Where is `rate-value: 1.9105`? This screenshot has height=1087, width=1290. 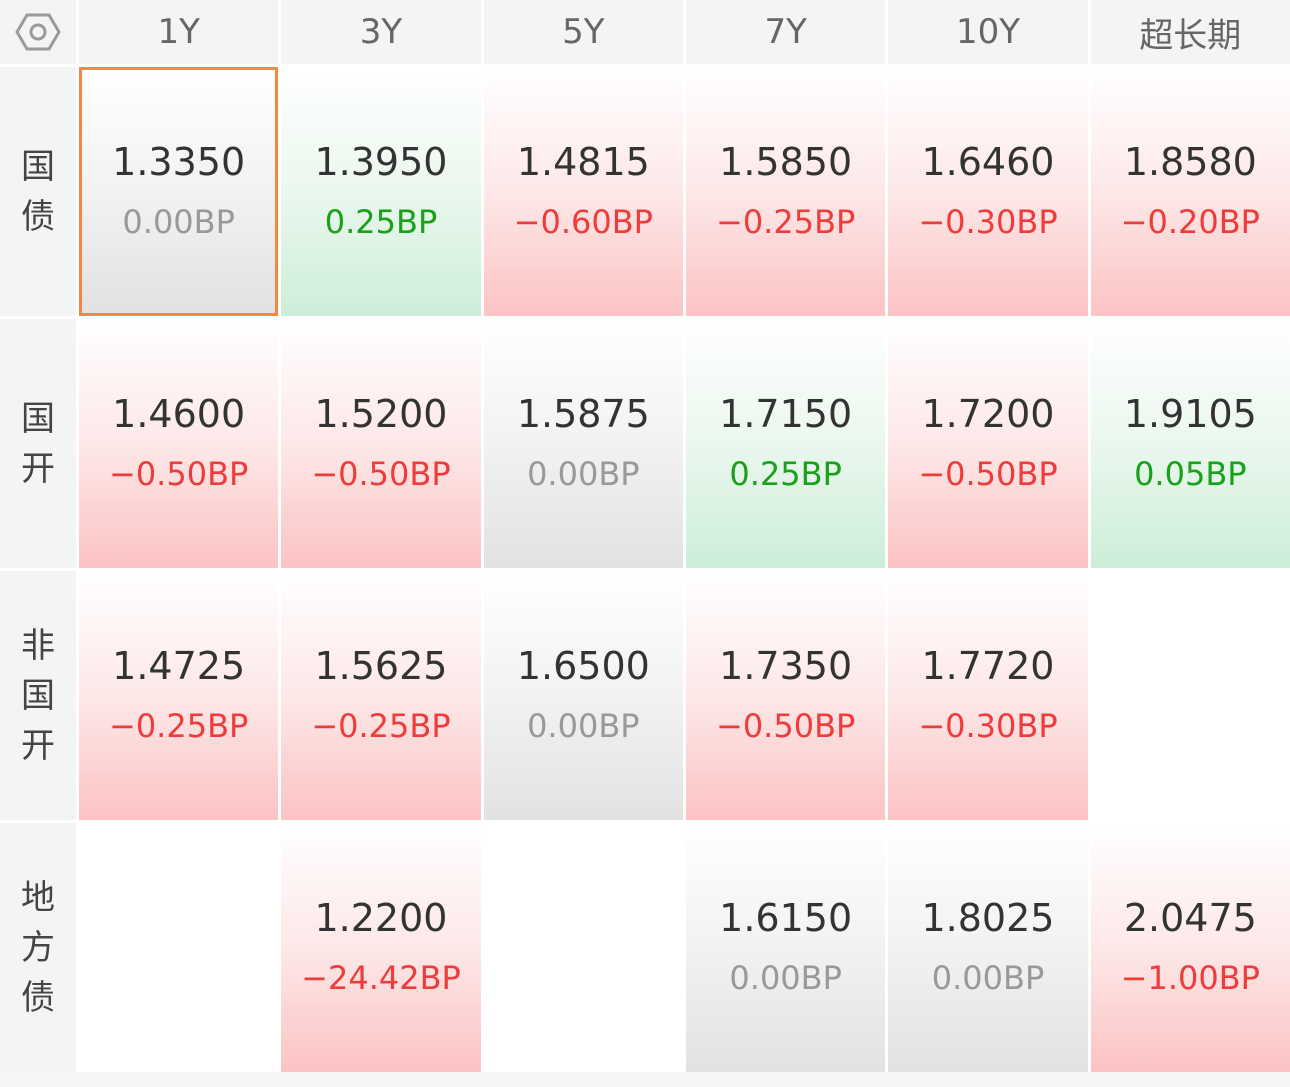
rate-value: 1.9105 is located at coordinates (1190, 413).